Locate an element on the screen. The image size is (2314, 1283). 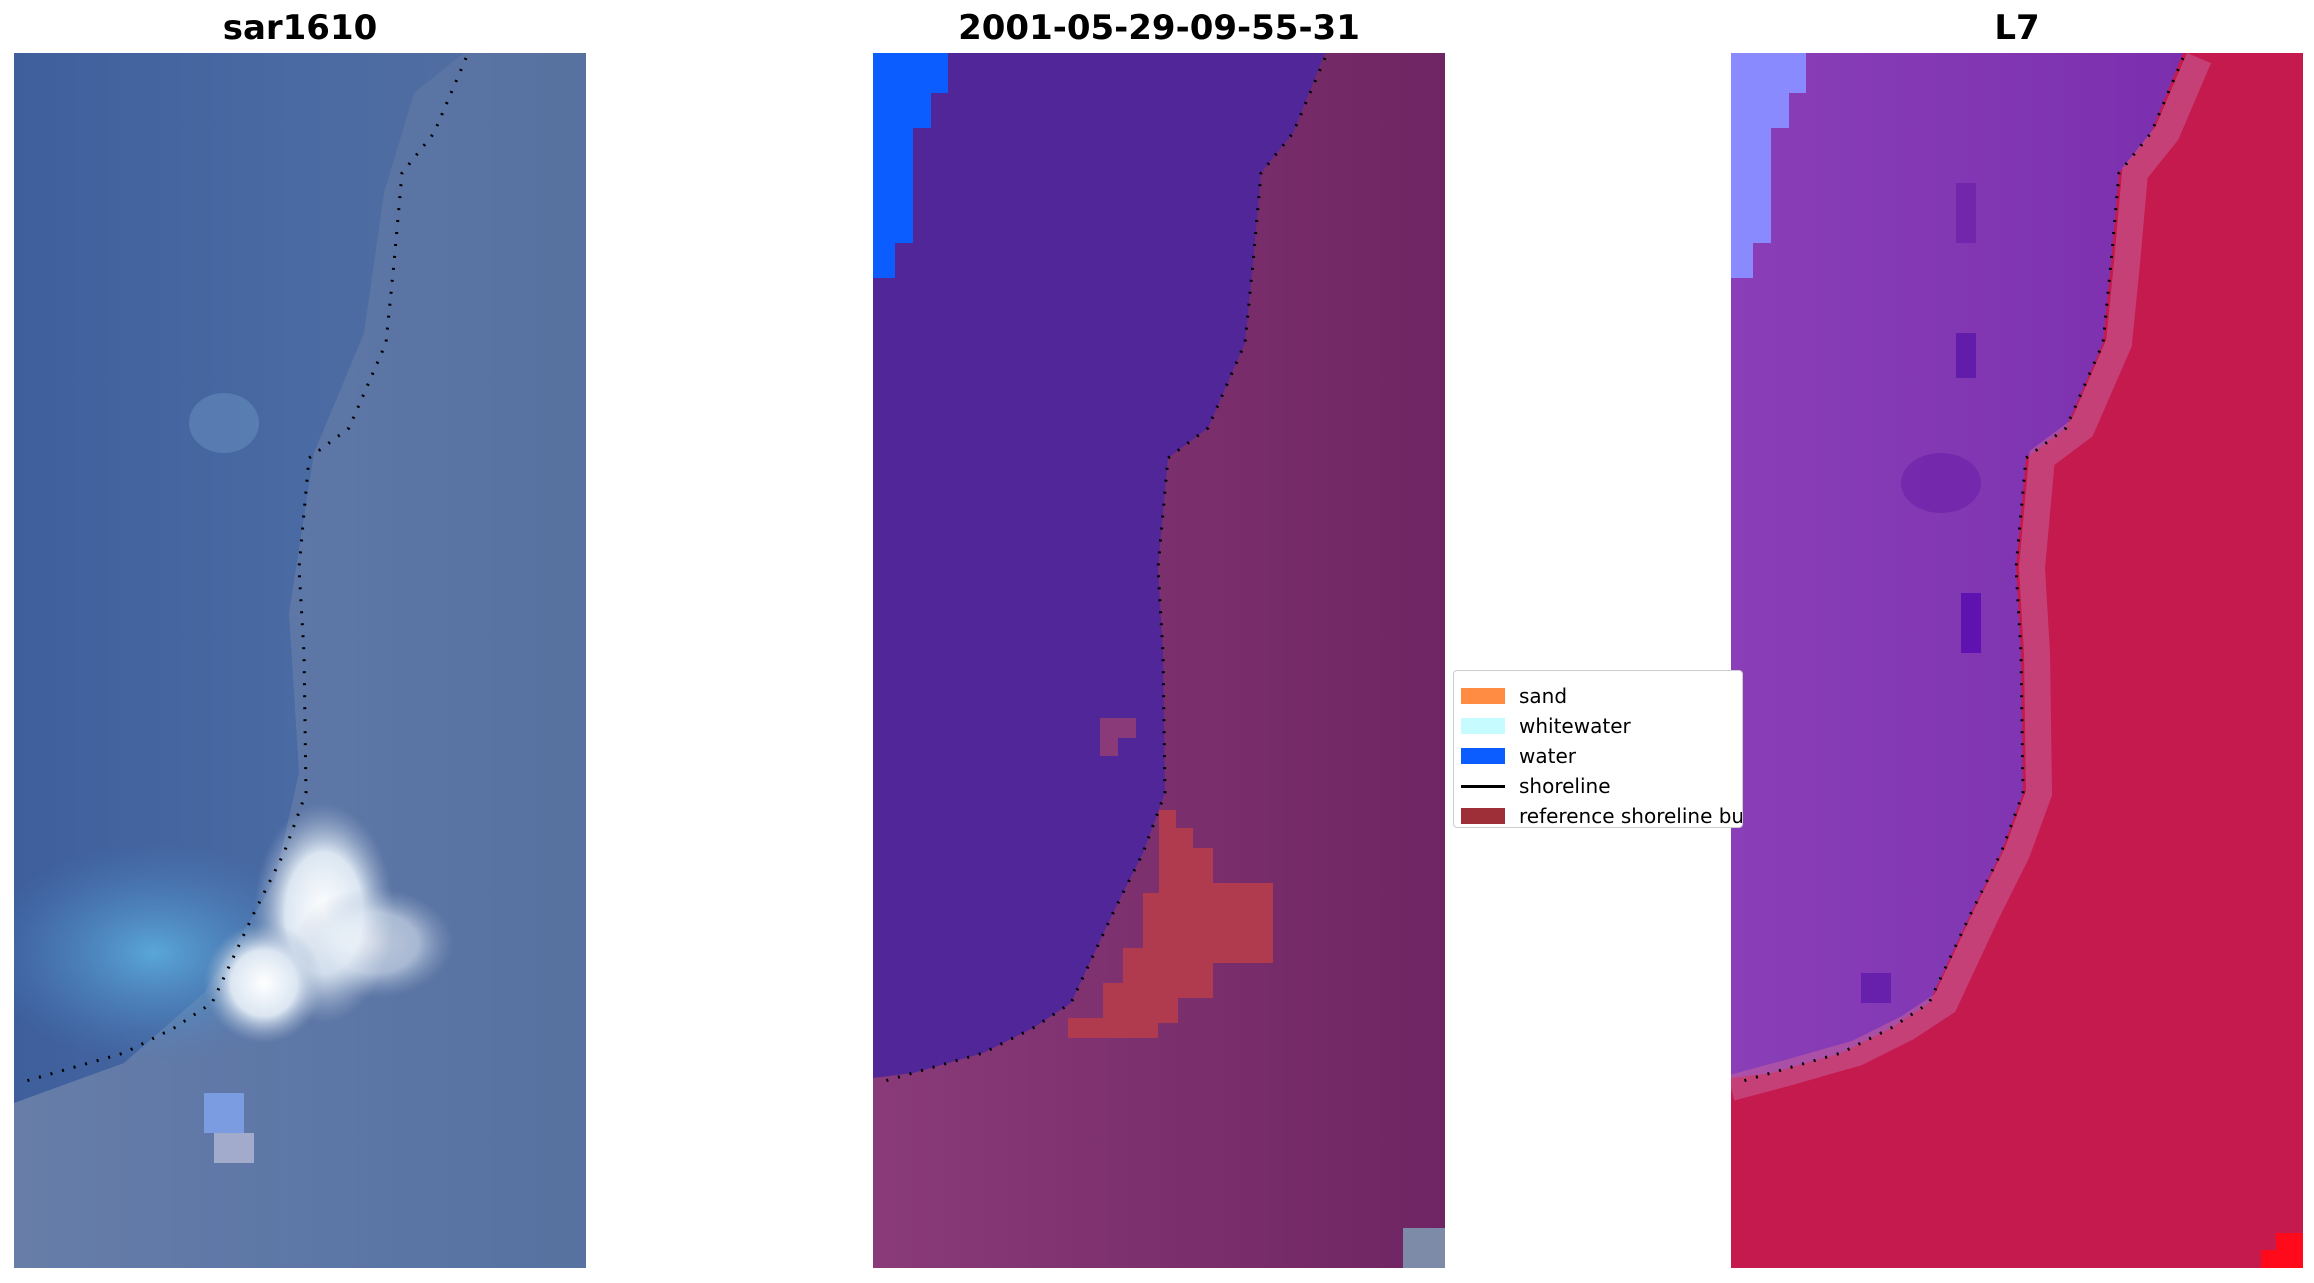
legend-label-reference-shoreline-buffer: reference shoreline buffer is located at coordinates (1631, 816).